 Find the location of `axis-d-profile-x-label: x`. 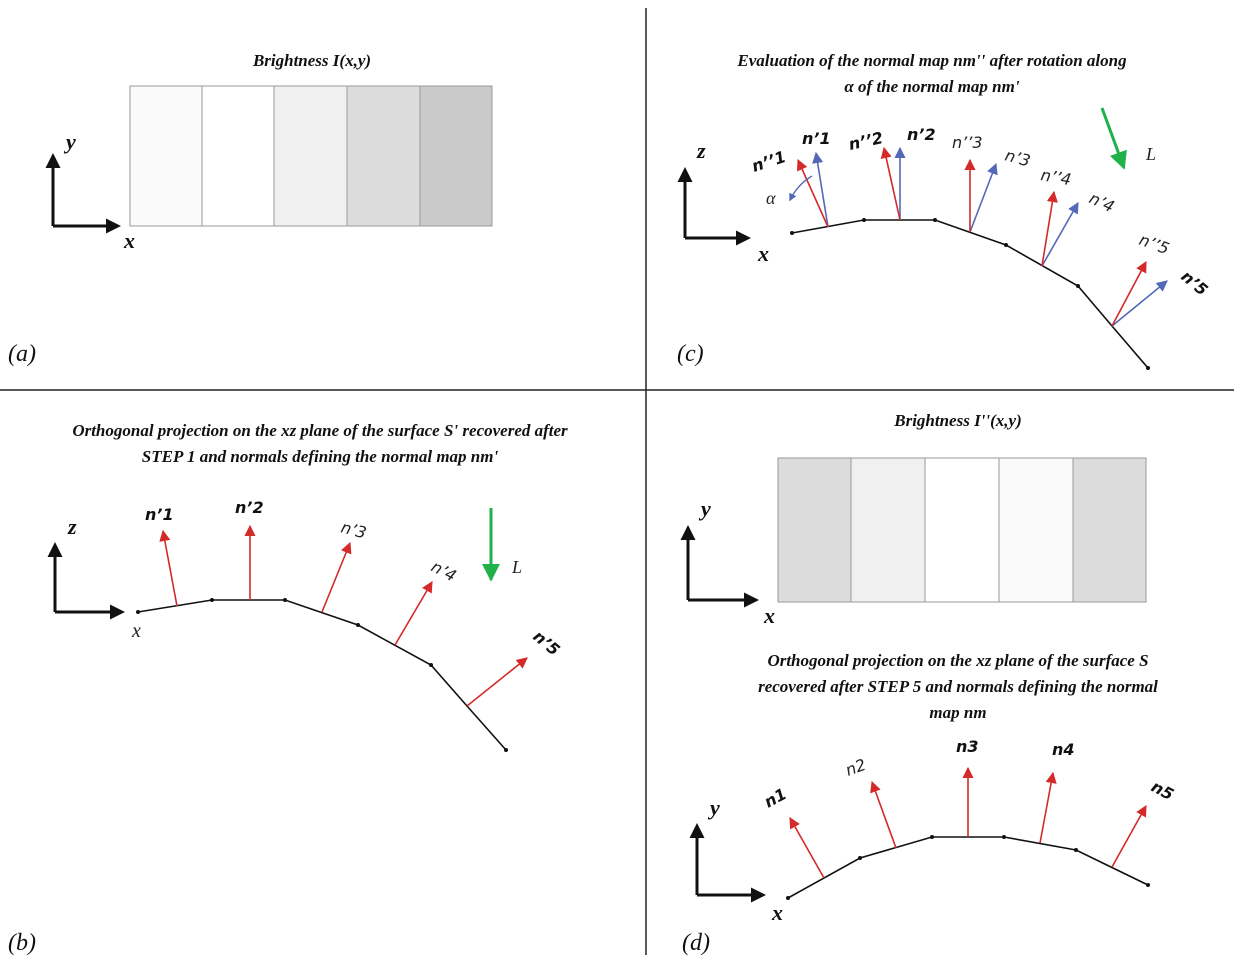

axis-d-profile-x-label: x is located at coordinates (777, 912).